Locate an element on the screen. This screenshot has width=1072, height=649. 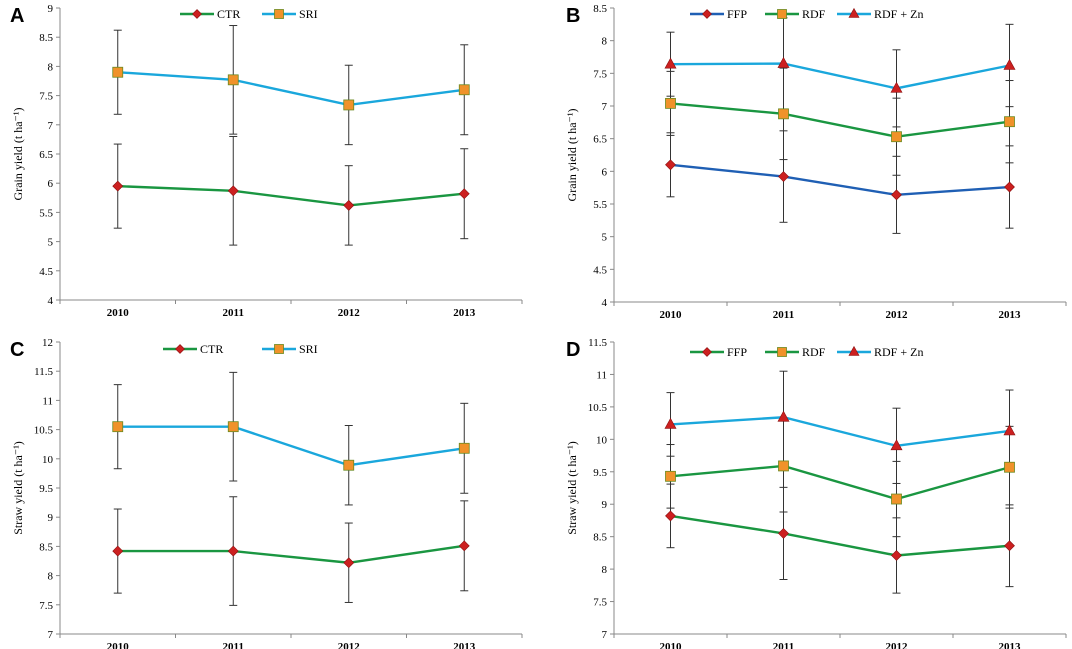
y-tick-label: 12 is located at coordinates (47, 343).